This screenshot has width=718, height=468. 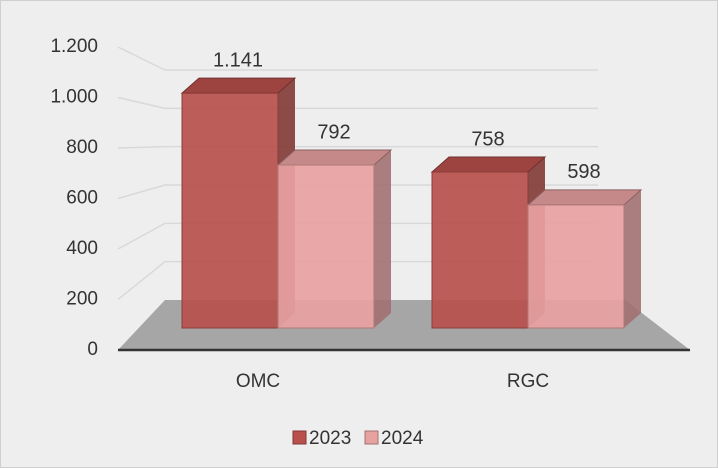 I want to click on y-tick-label: 400, so click(x=82, y=248).